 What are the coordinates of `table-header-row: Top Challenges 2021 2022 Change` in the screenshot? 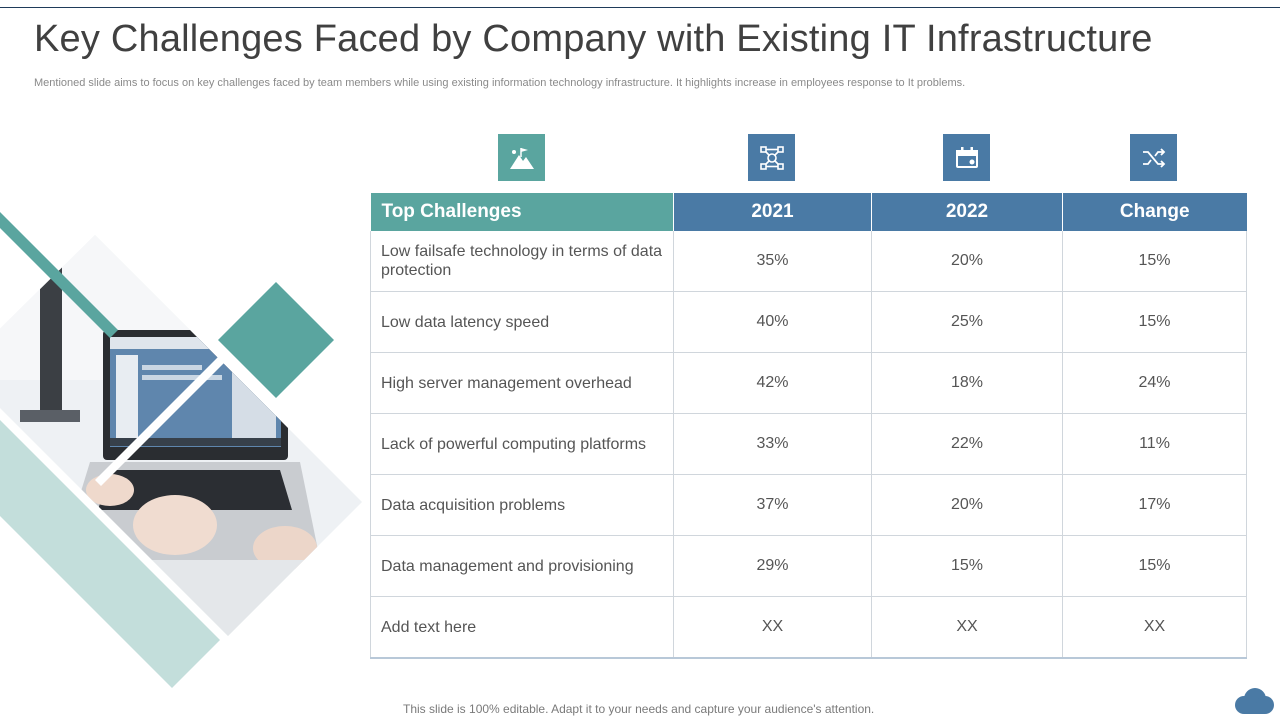 It's located at (808, 212).